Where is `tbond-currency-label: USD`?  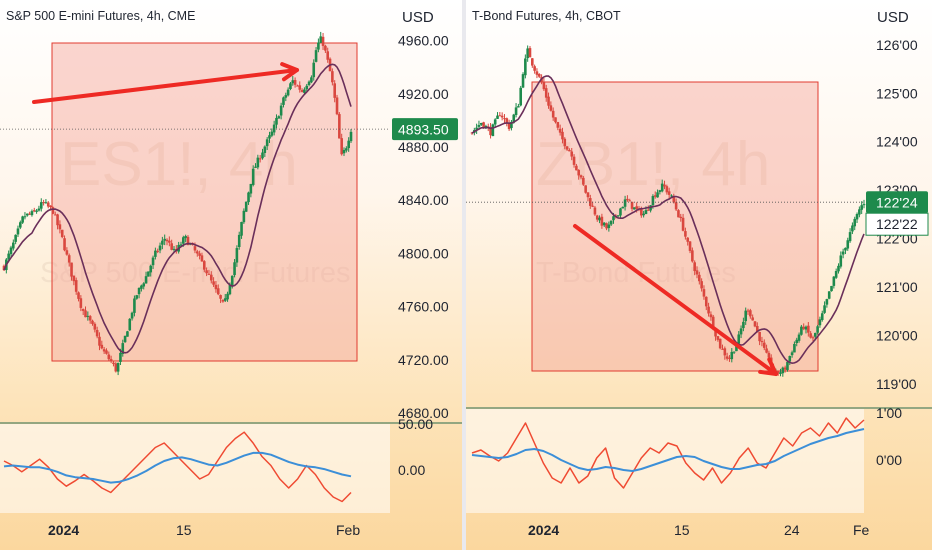
tbond-currency-label: USD is located at coordinates (893, 17).